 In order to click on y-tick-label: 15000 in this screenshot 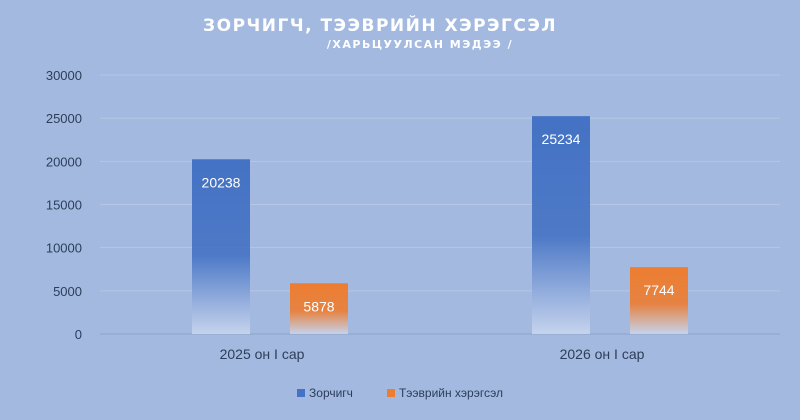, I will do `click(64, 205)`.